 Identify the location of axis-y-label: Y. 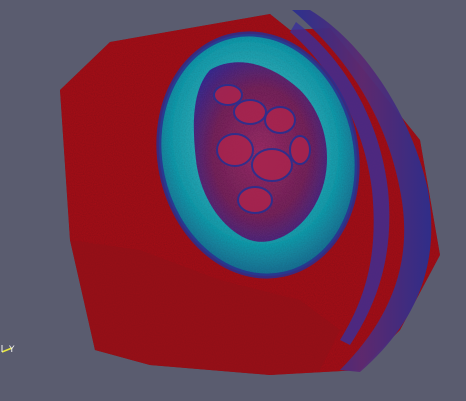
(11, 350).